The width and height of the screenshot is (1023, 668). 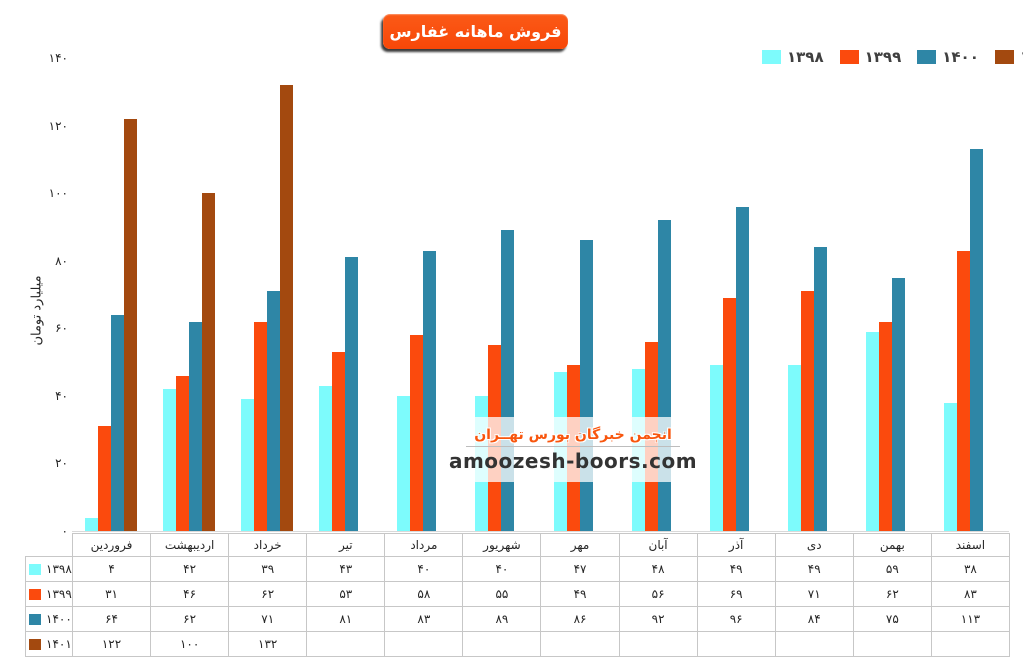 I want to click on bar-series3-month3, so click(x=274, y=411).